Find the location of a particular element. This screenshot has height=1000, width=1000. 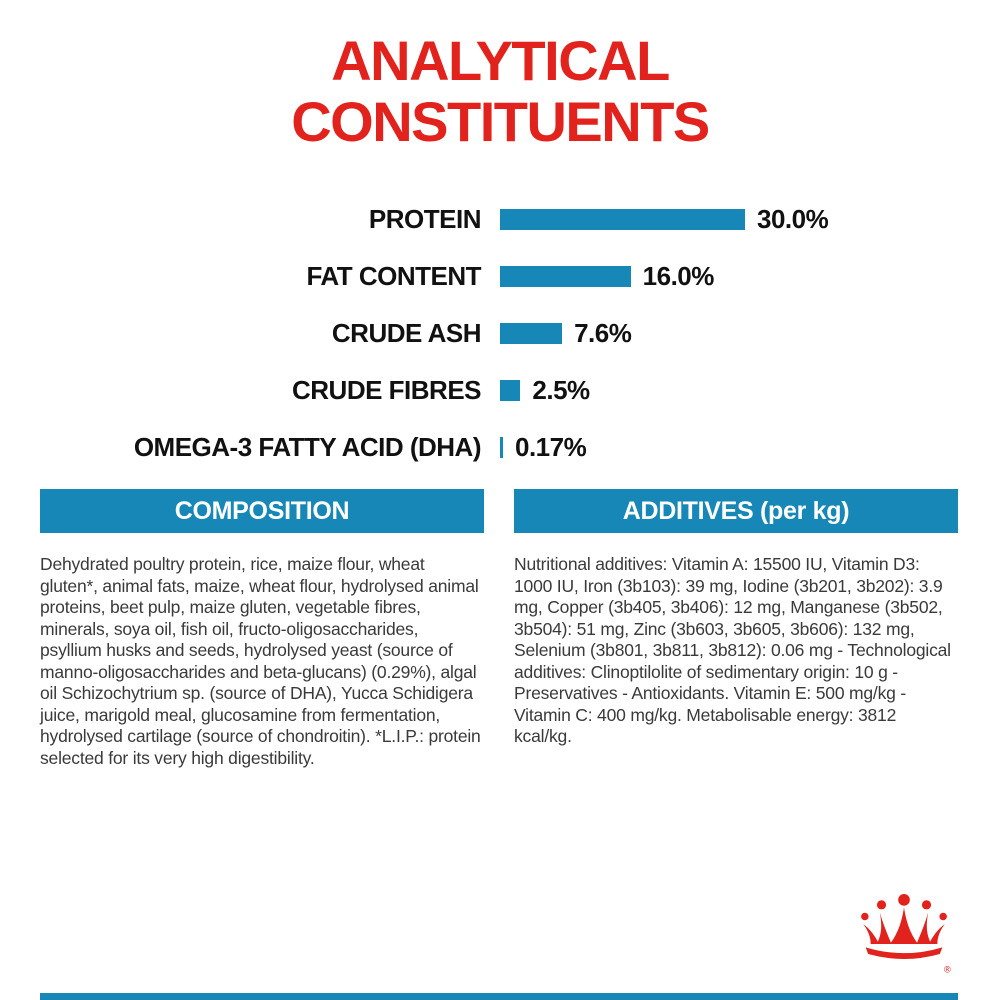

crown-icon: ® is located at coordinates (906, 934).